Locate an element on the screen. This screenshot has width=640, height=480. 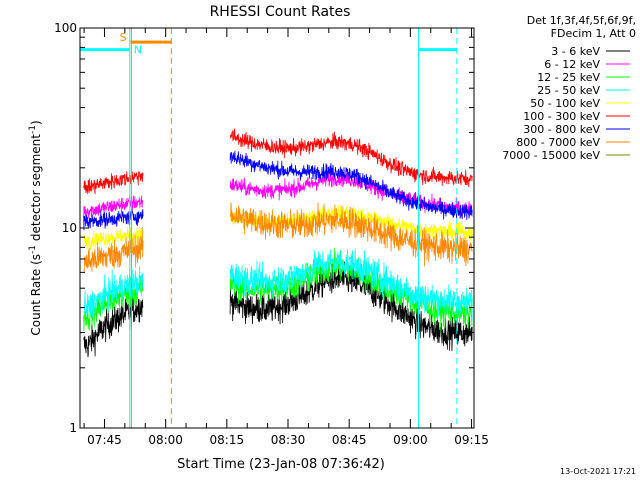
legend-label: 800 - 7000 keV is located at coordinates (558, 142).